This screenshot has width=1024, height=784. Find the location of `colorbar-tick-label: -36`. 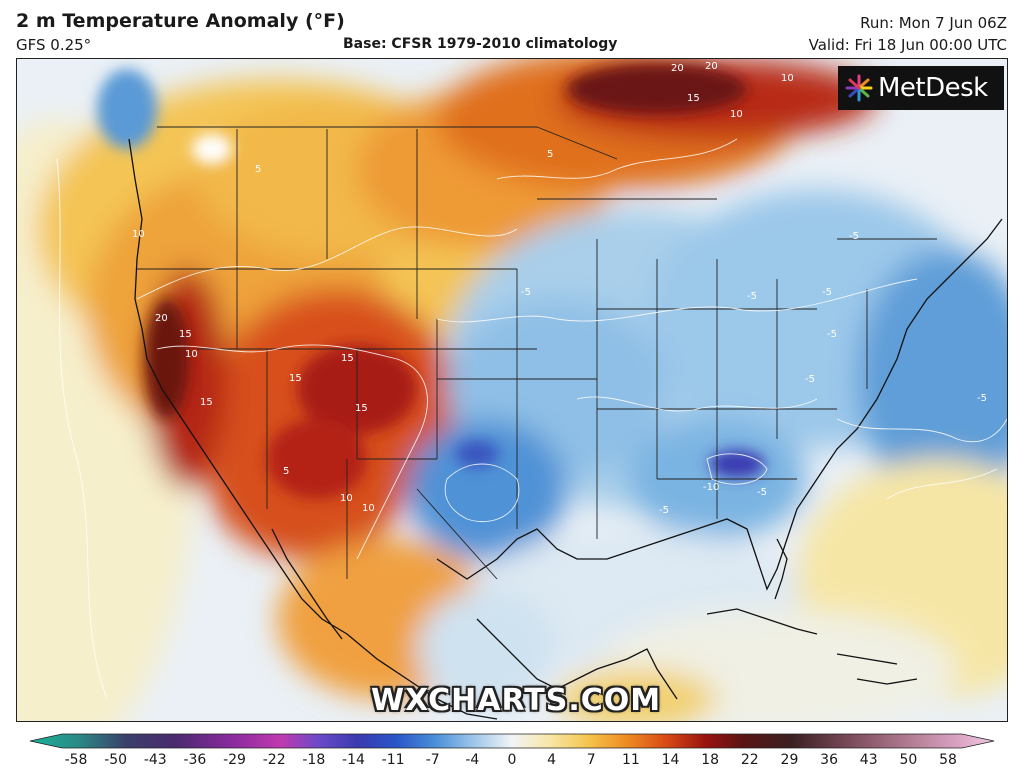

colorbar-tick-label: -36 is located at coordinates (195, 760).